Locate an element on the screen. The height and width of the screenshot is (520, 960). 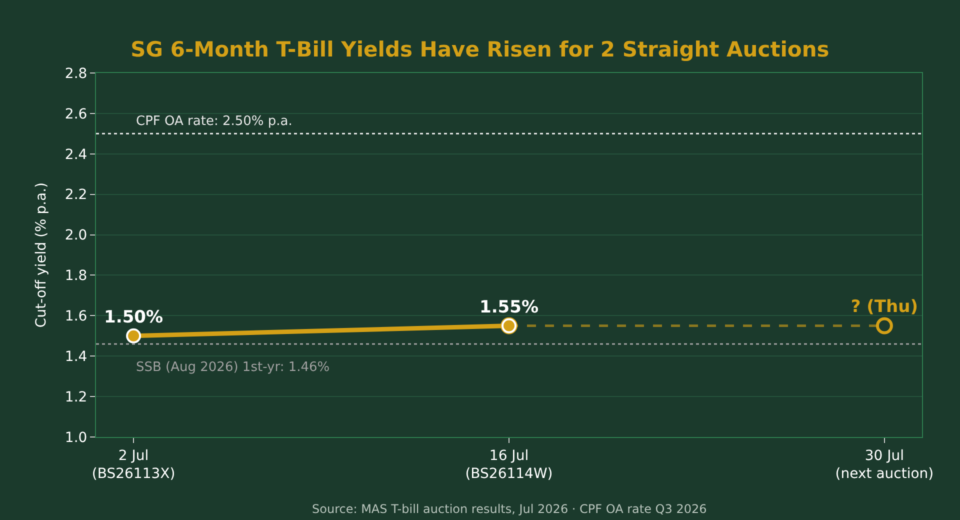
y-axis-title: Cut-off yield (% p.a.) is located at coordinates (42, 255).